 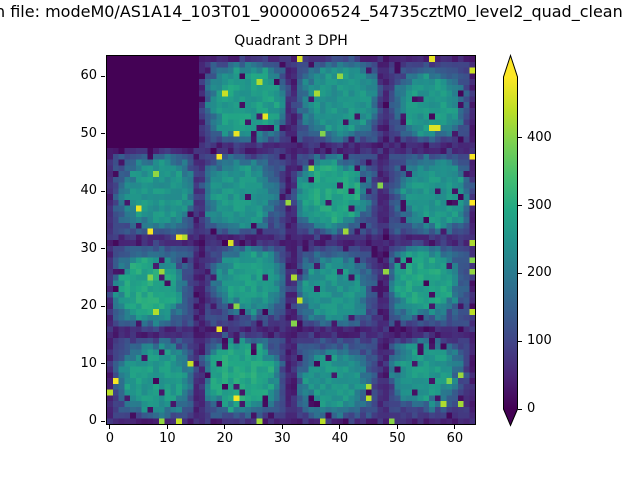 I want to click on x-tick-label: 20, so click(x=225, y=438).